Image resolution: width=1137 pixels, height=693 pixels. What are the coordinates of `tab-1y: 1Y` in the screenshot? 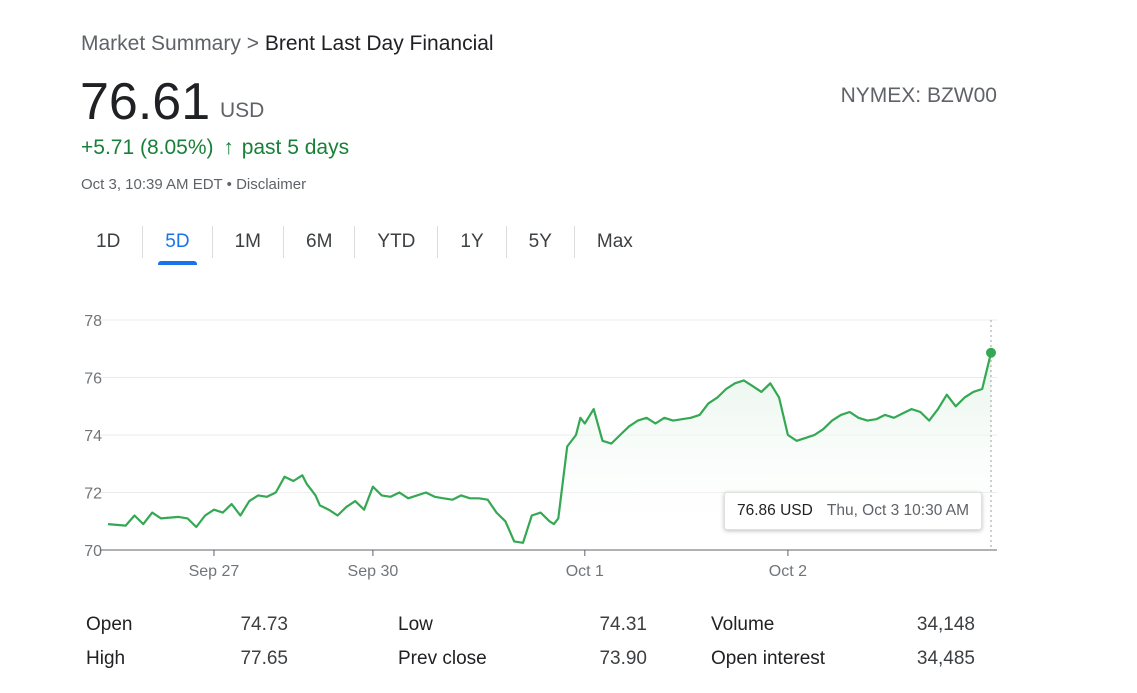 It's located at (472, 241).